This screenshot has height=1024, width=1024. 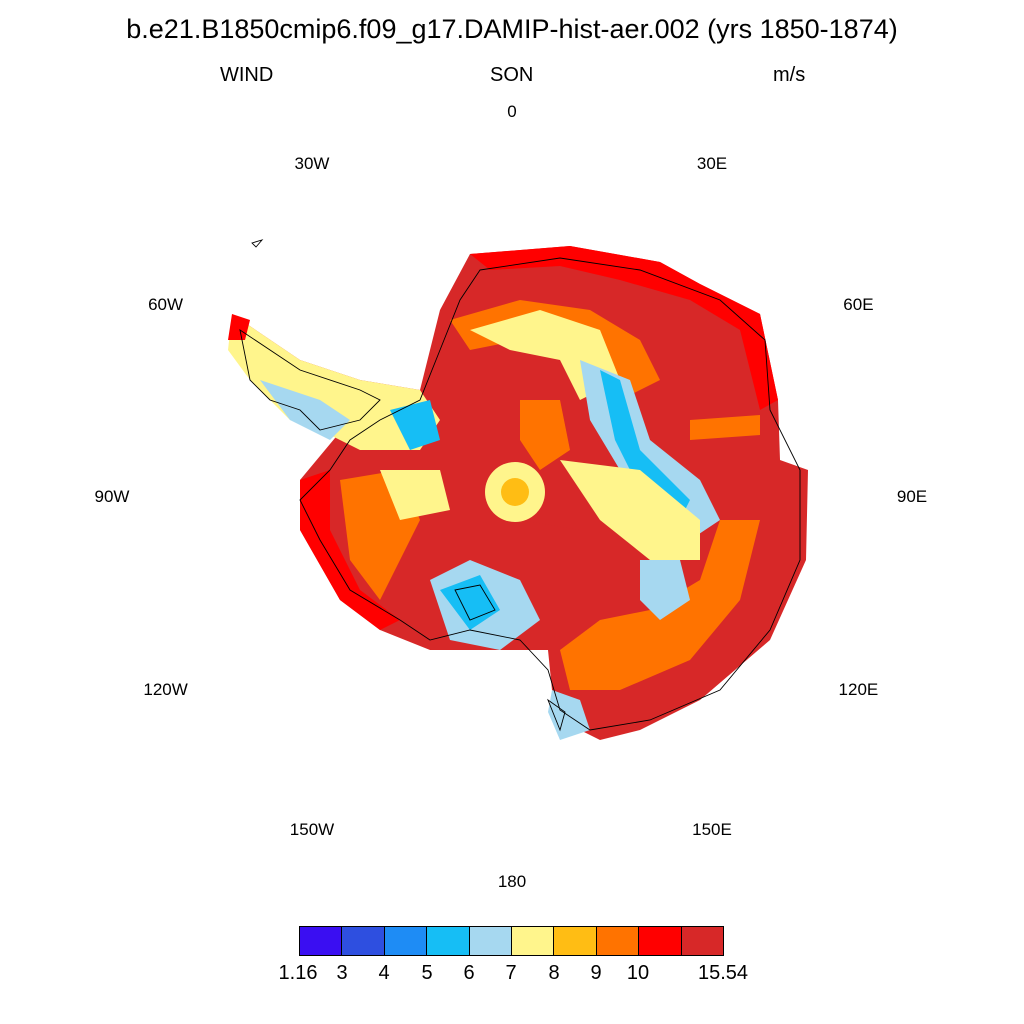 What do you see at coordinates (554, 973) in the screenshot?
I see `colorbar-label: 8` at bounding box center [554, 973].